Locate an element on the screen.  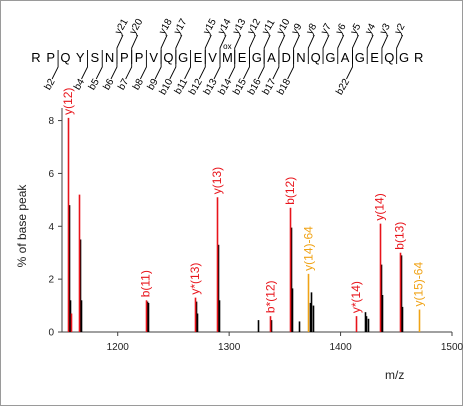
peak-annotation: y(12) is located at coordinates (68, 101).